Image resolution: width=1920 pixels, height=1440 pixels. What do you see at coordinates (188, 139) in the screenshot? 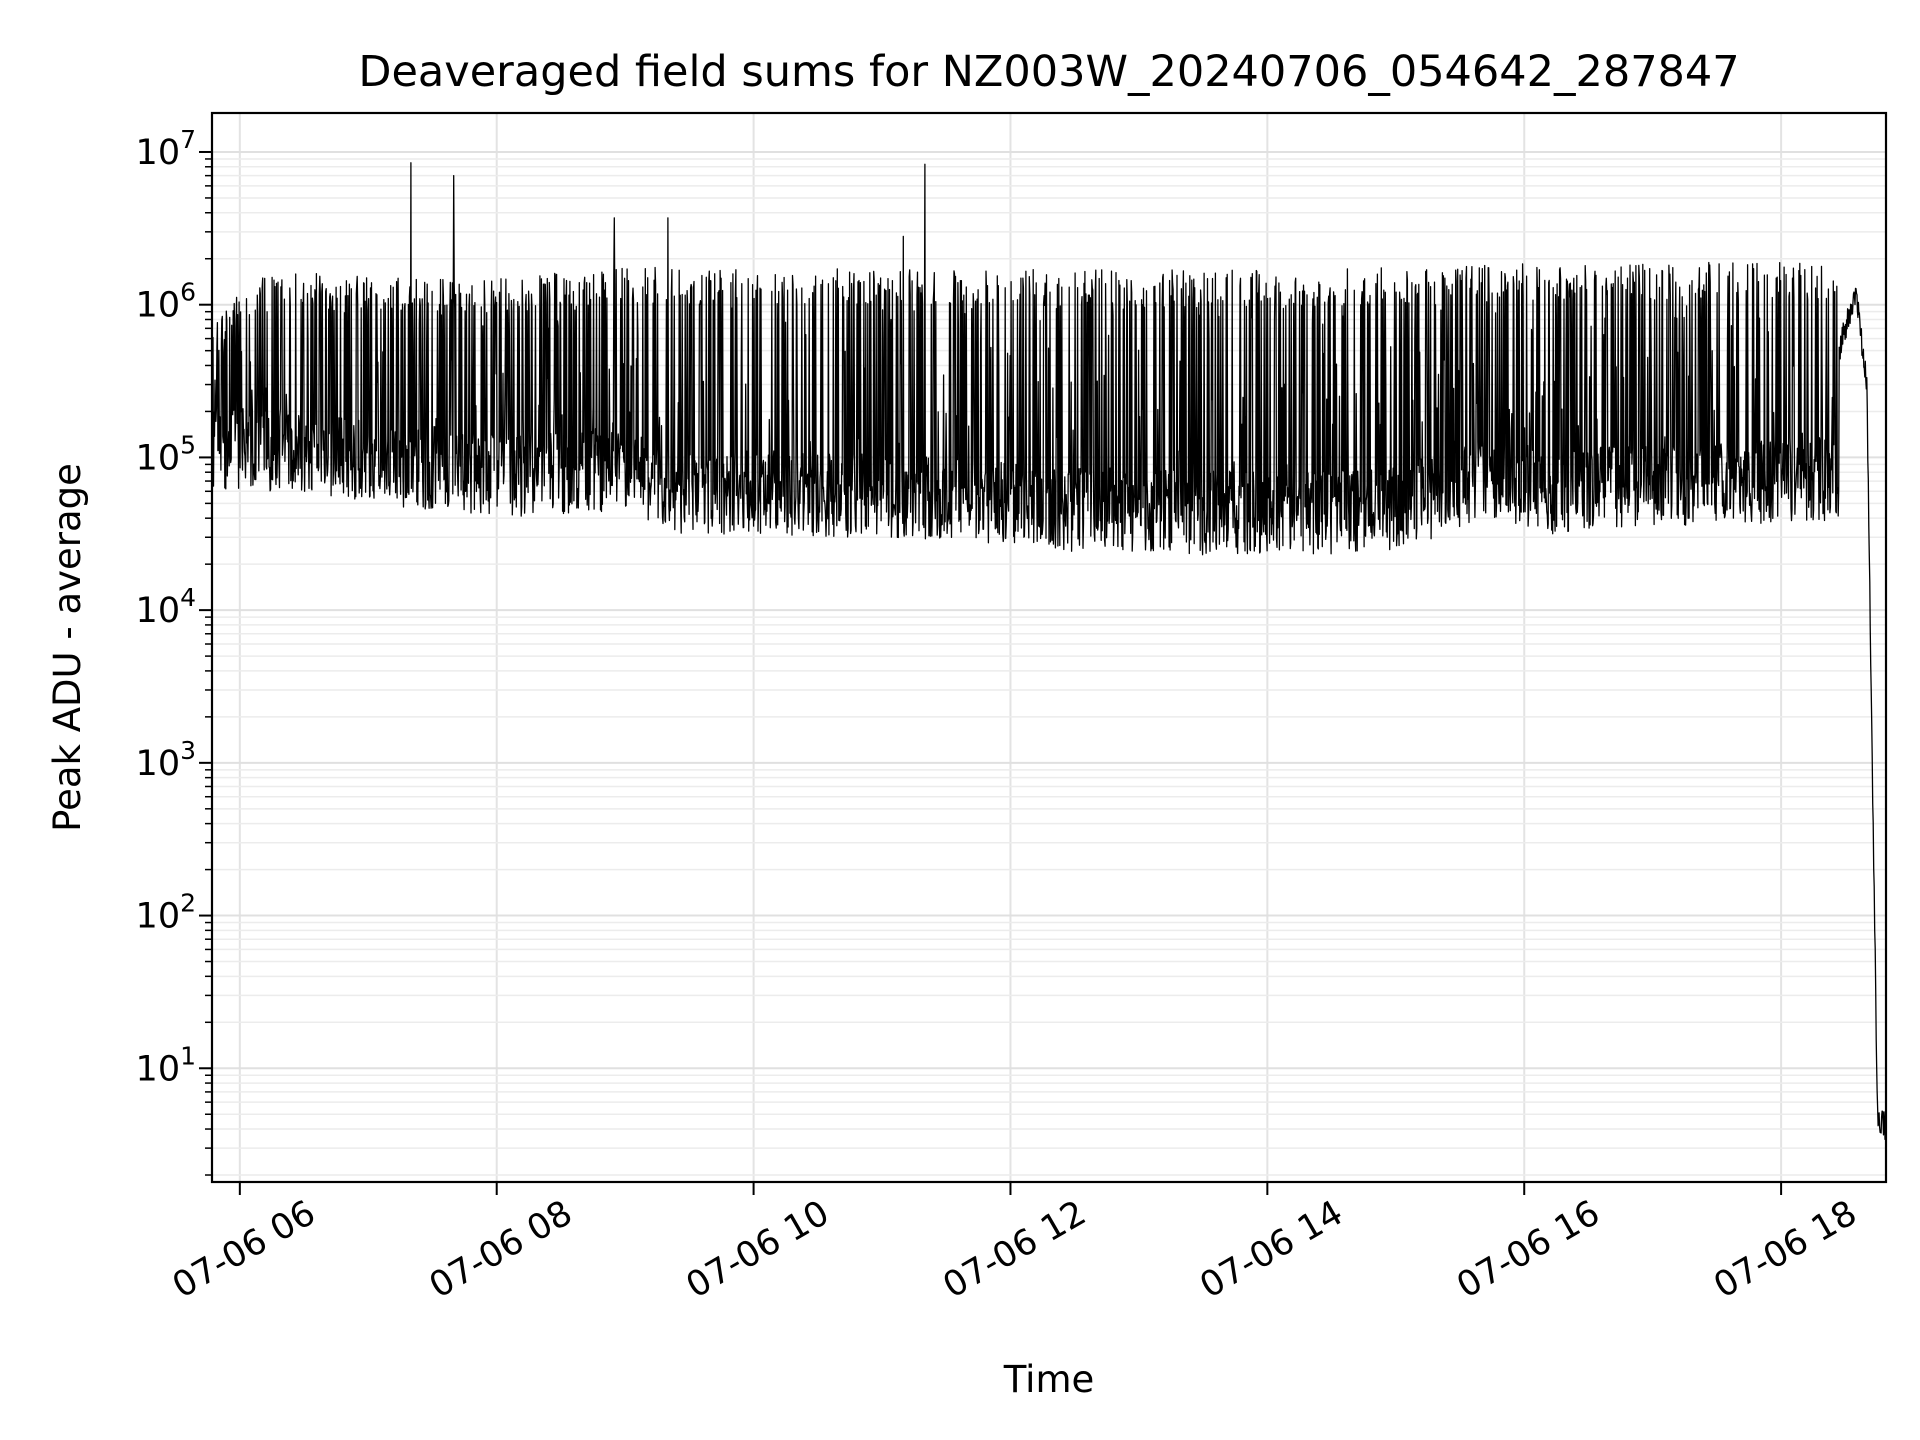
I see `y-tick-exponent: 7` at bounding box center [188, 139].